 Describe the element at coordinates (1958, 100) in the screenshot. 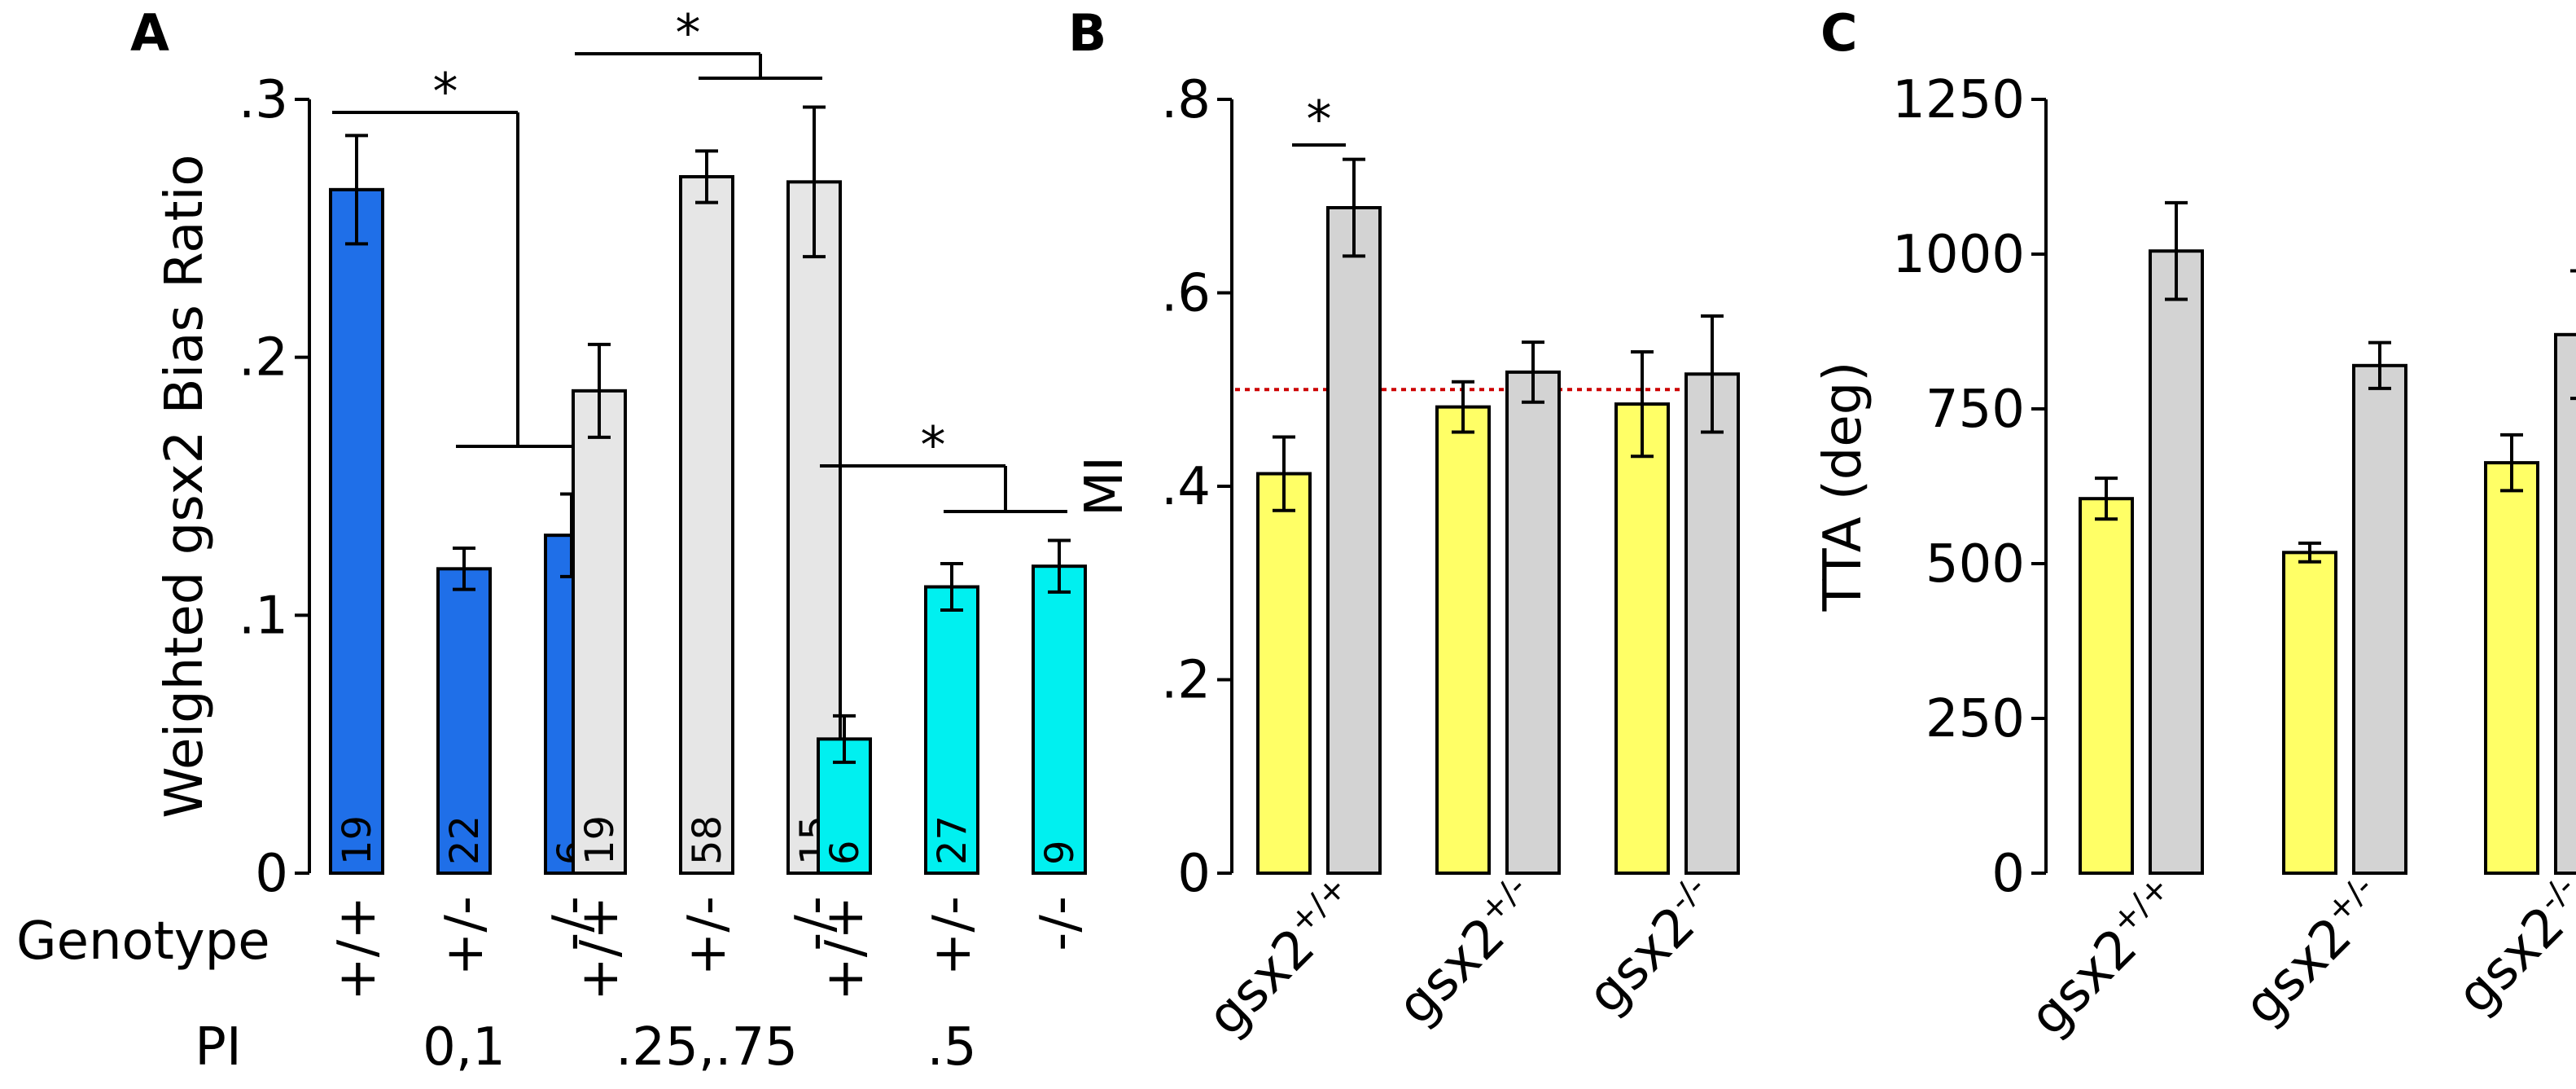

I see `y-tick-label: 1250` at that location.